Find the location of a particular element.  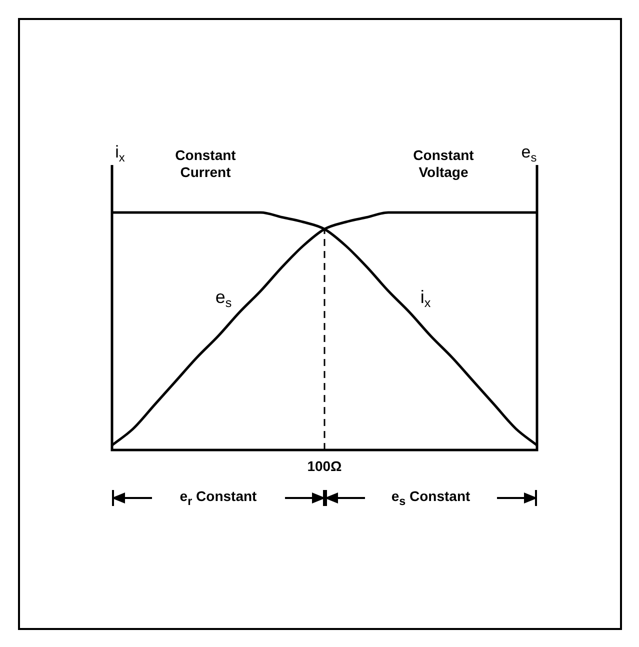

text: Constant Voltage is located at coordinates (443, 164).